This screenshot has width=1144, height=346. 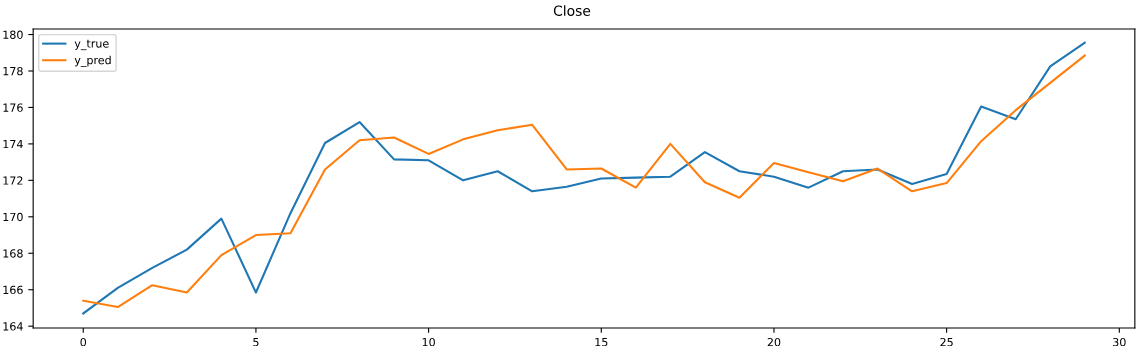 I want to click on y-tick-label: 176, so click(x=13, y=107).